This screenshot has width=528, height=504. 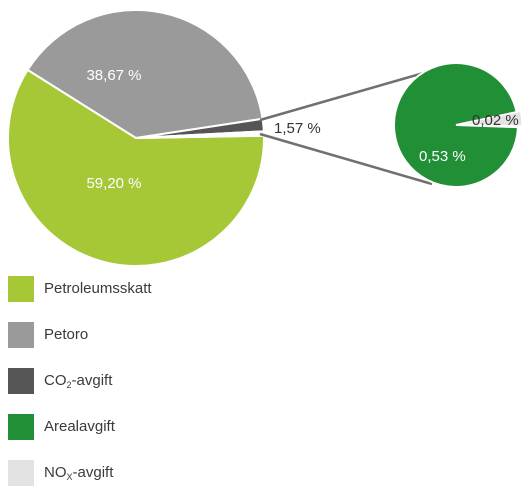 What do you see at coordinates (442, 156) in the screenshot?
I see `data-label-arealavgift: 0,53 %` at bounding box center [442, 156].